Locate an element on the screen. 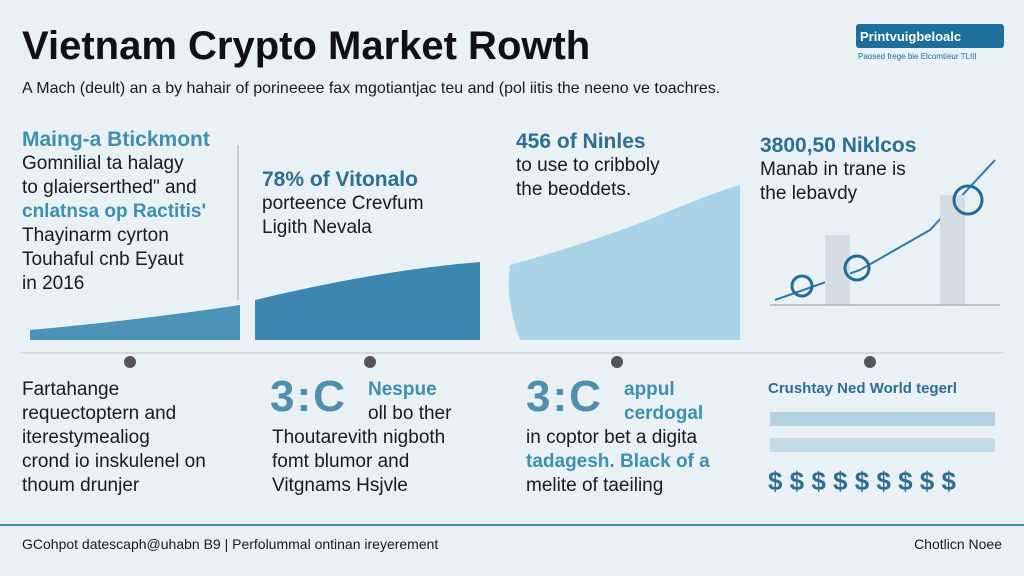 The image size is (1024, 576). block-line: oll bo ther is located at coordinates (410, 413).